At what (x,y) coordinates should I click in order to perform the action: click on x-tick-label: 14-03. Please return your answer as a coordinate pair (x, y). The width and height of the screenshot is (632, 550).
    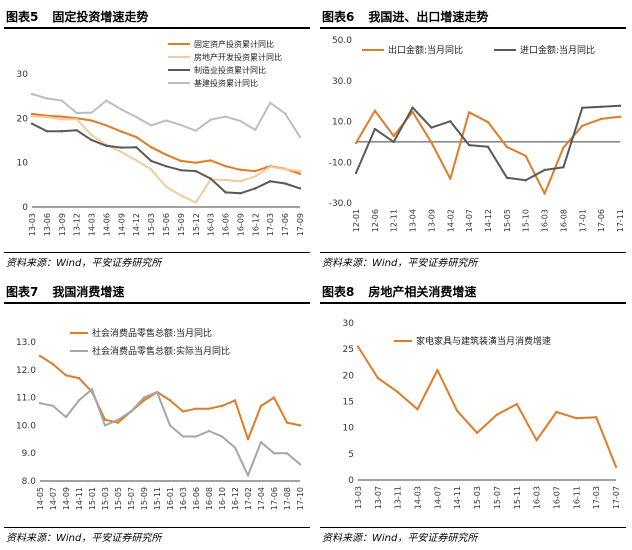
    Looking at the image, I should click on (92, 224).